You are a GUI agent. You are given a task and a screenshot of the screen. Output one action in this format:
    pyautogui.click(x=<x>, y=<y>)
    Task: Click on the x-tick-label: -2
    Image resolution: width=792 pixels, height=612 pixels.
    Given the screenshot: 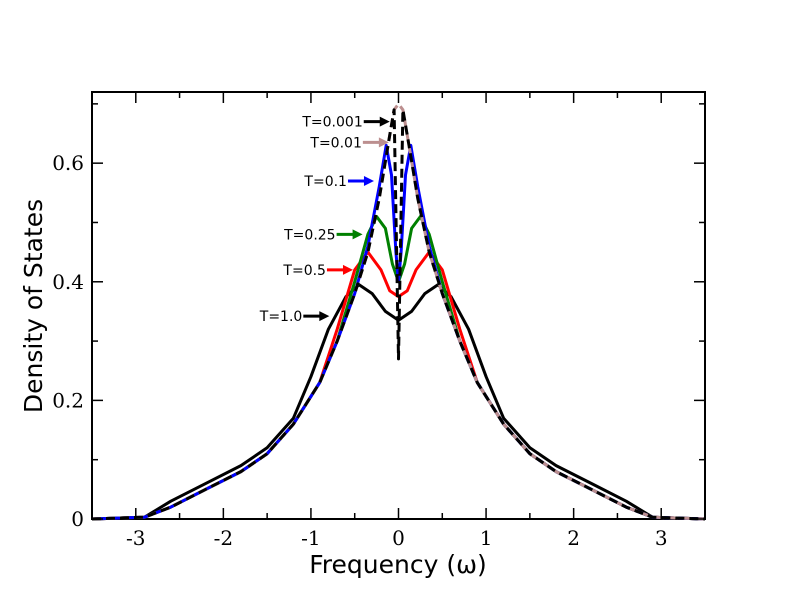 What is the action you would take?
    pyautogui.click(x=223, y=538)
    